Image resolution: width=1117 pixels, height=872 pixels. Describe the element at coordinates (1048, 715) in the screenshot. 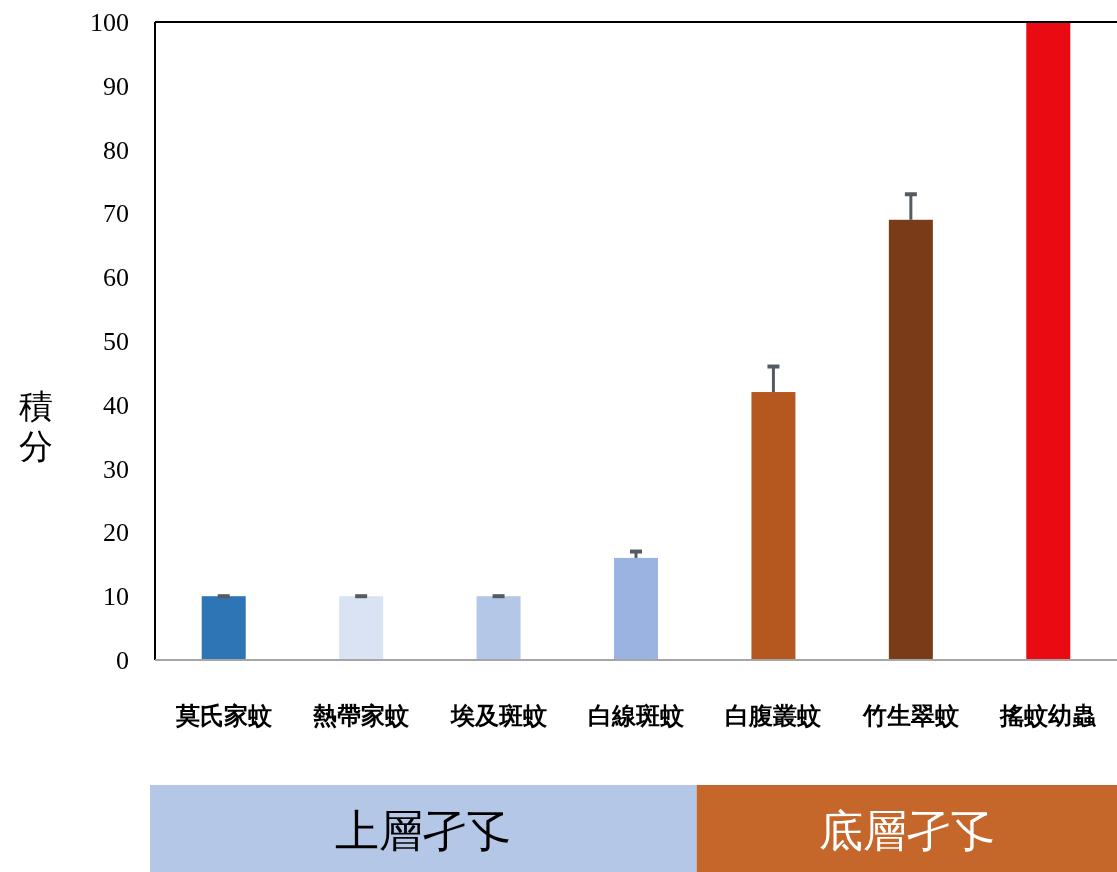

I see `x-tick-label: 搖蚊幼蟲` at that location.